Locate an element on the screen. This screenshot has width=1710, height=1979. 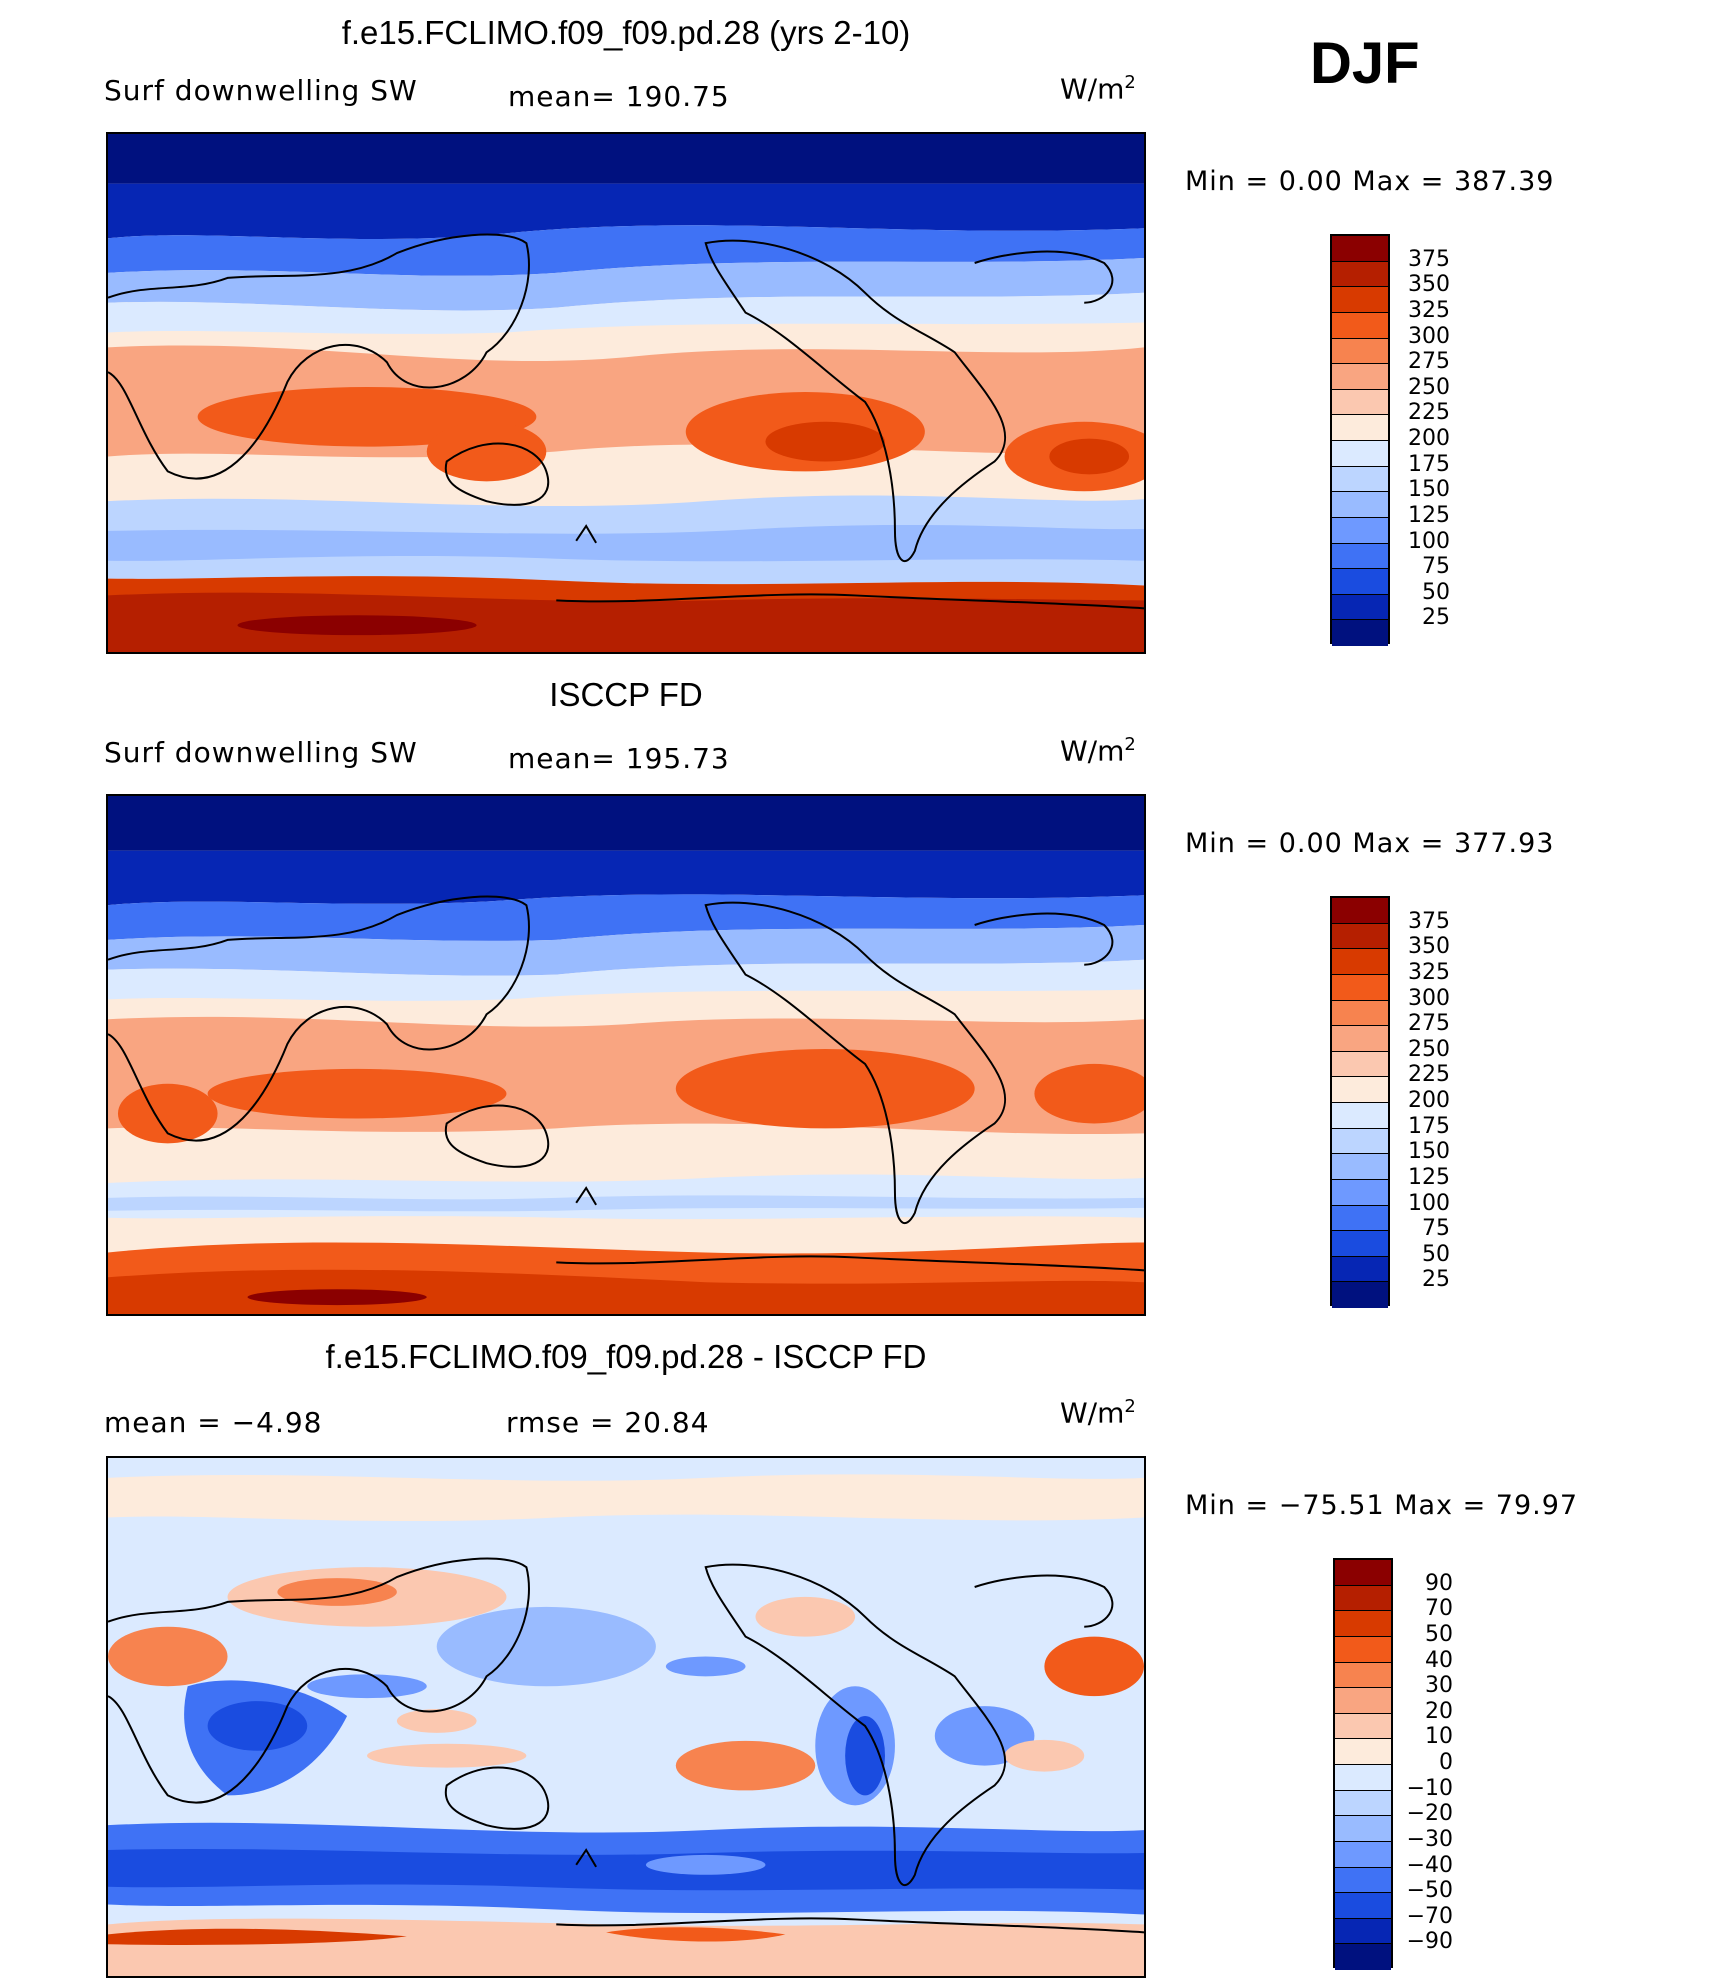
colorbar-tick-label: 10 is located at coordinates (1439, 1737).